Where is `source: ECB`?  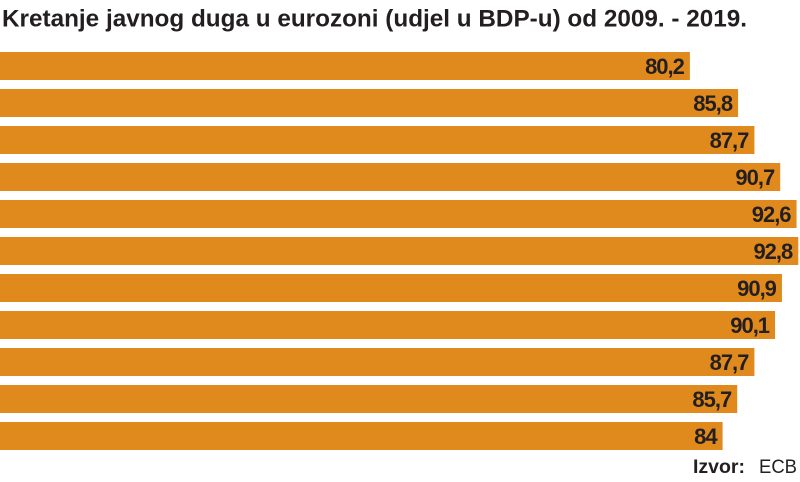 source: ECB is located at coordinates (778, 467).